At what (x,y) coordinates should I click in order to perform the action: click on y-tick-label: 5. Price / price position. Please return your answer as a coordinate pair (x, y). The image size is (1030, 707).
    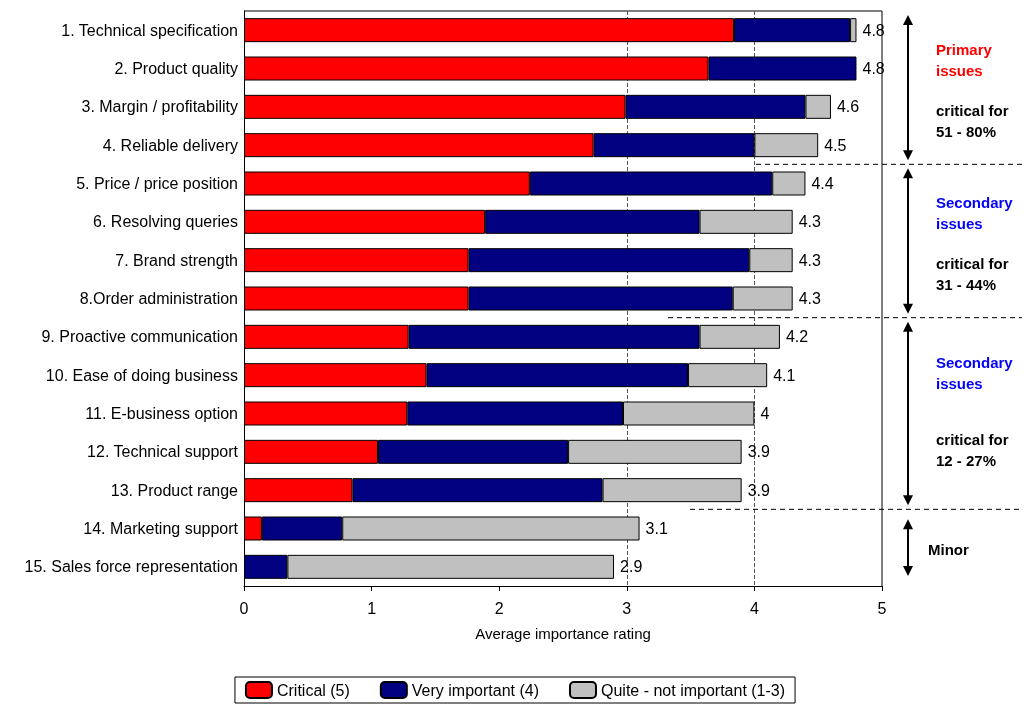
    Looking at the image, I should click on (157, 183).